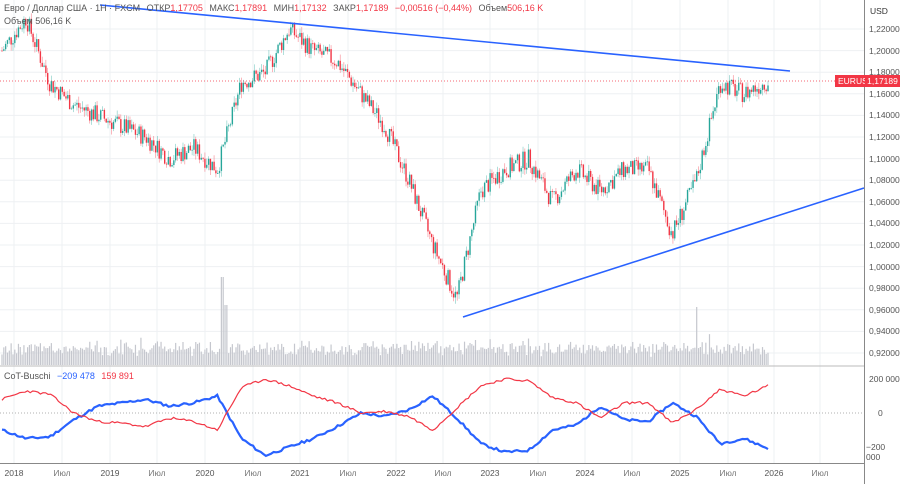  Describe the element at coordinates (284, 8) in the screenshot. I see `low-label: МИН` at that location.